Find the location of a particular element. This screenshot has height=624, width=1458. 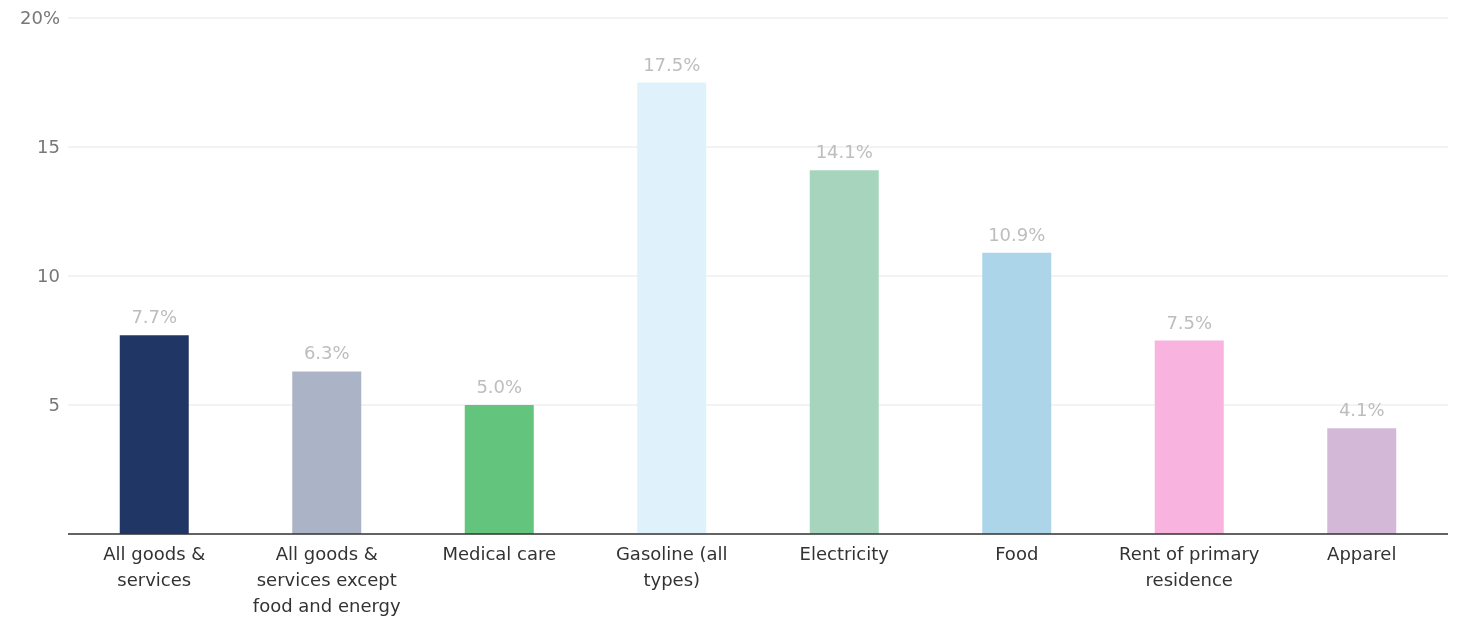

x-tick-label: Rent of primary residence is located at coordinates (1189, 566).